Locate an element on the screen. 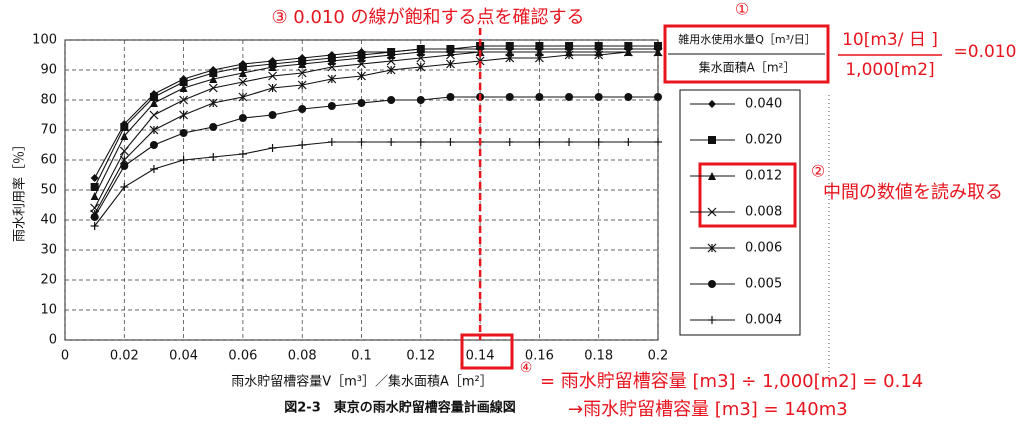 This screenshot has width=1024, height=424. y-tick-label: 80 is located at coordinates (48, 100).